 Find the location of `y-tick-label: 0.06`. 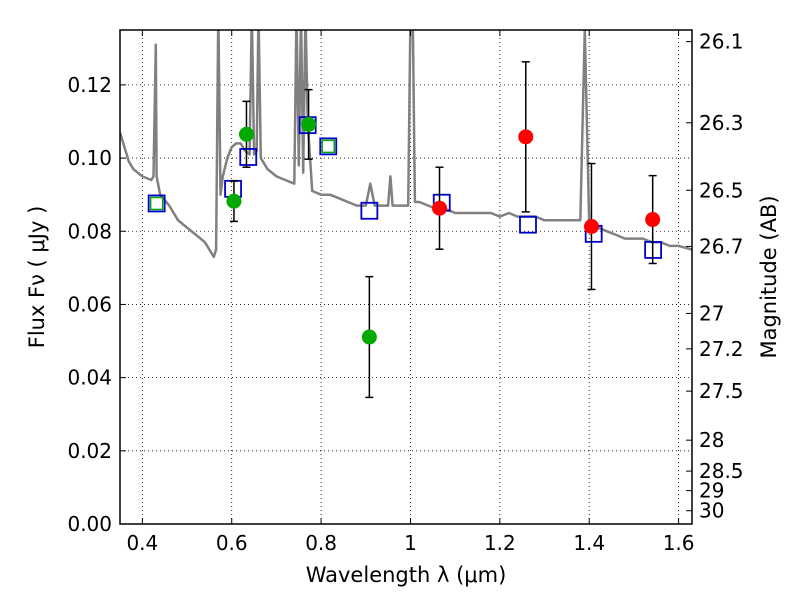

y-tick-label: 0.06 is located at coordinates (89, 304).